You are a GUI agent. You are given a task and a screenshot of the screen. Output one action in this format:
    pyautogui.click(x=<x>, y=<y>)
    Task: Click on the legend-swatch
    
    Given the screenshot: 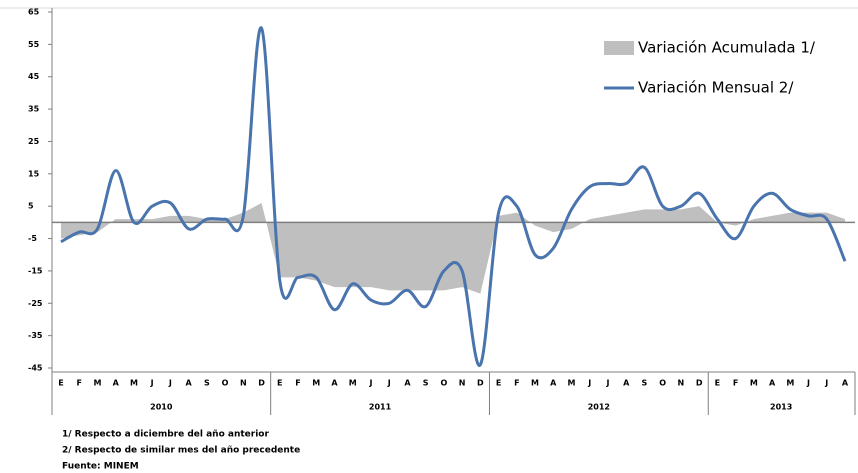 What is the action you would take?
    pyautogui.click(x=619, y=48)
    